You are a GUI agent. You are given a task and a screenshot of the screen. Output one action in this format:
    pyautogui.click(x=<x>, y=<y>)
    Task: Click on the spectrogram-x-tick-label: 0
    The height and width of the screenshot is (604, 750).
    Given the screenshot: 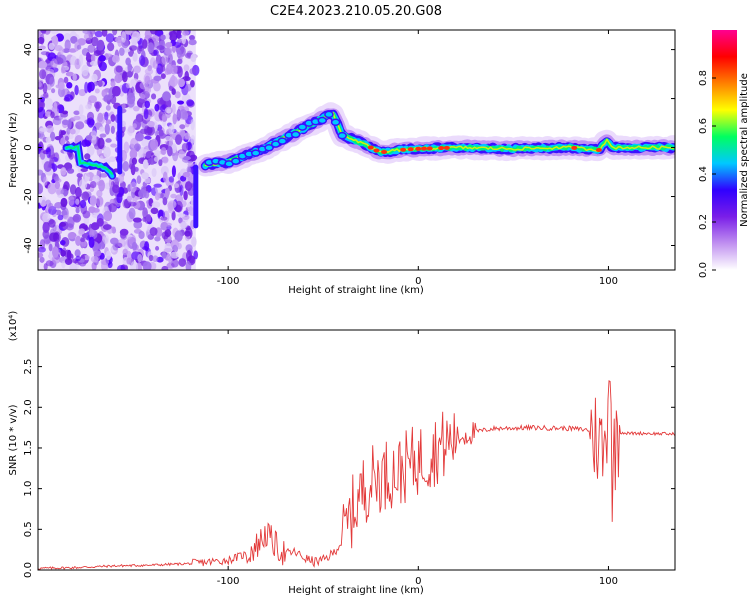 What is the action you would take?
    pyautogui.click(x=418, y=281)
    